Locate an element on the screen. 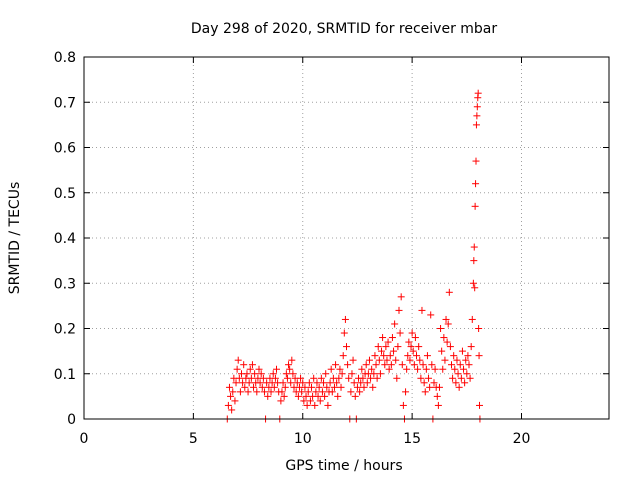  y-tick-label: 0.8 is located at coordinates (65, 58).